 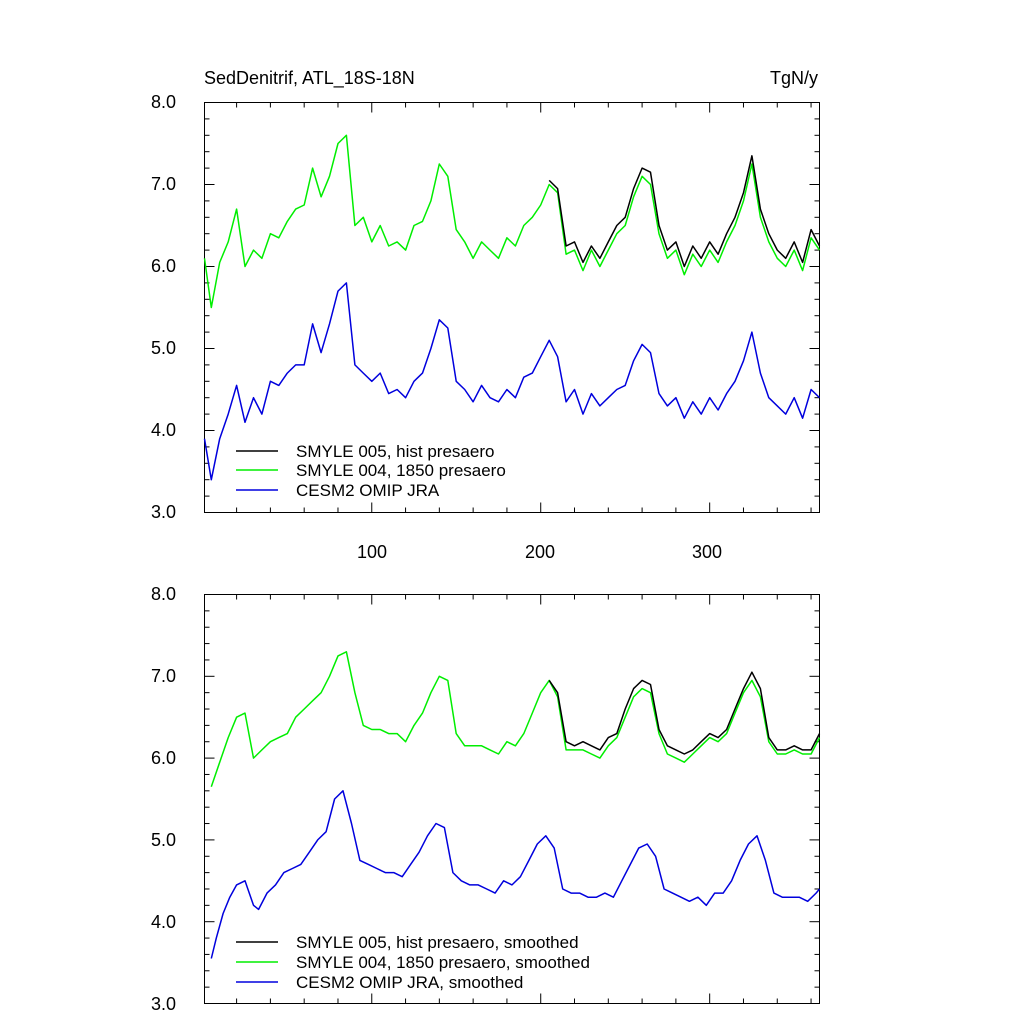 What do you see at coordinates (163, 758) in the screenshot?
I see `bottom-y-tick-label: 6.0` at bounding box center [163, 758].